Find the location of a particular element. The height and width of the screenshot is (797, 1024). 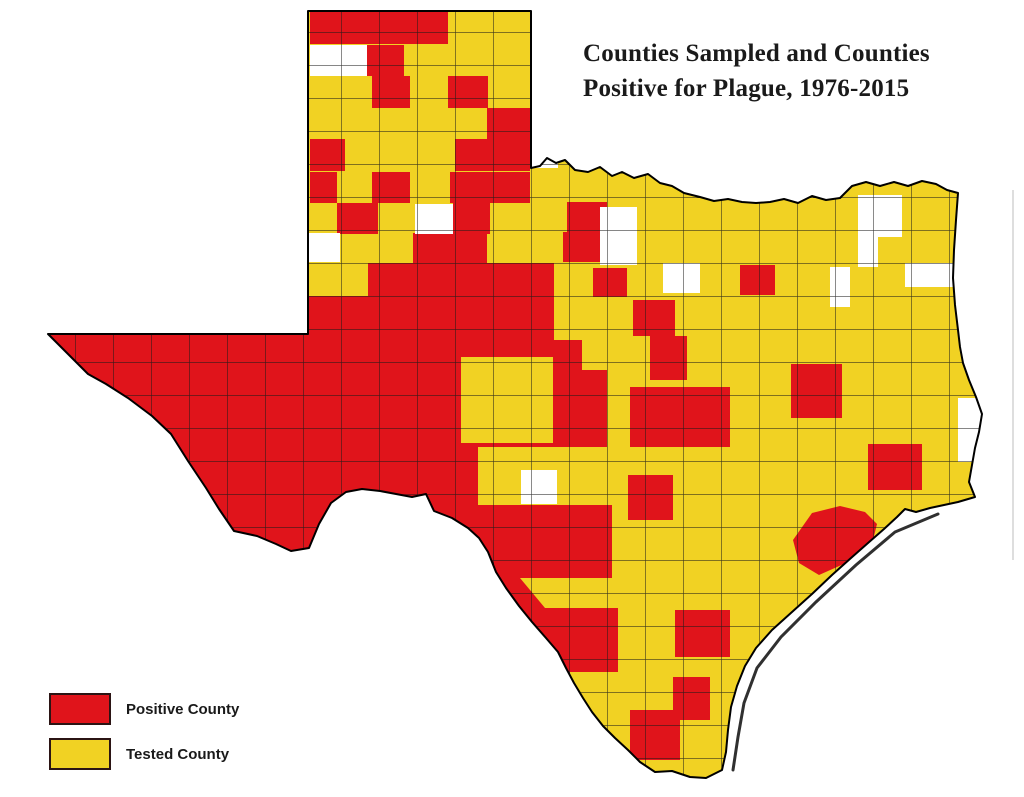

legend-label-positive: Positive County is located at coordinates (183, 709).